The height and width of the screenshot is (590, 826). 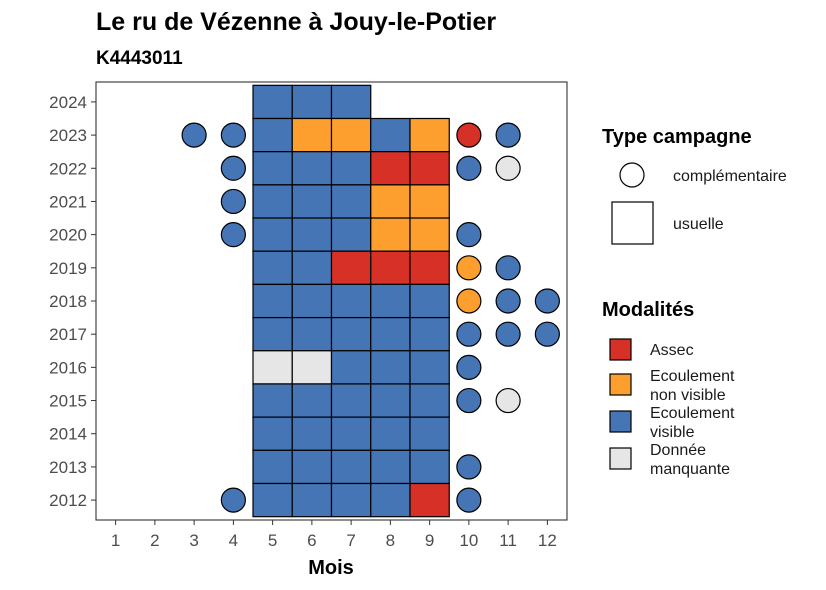 What do you see at coordinates (672, 432) in the screenshot?
I see `legend-label-ecoulement_visible-1: visible` at bounding box center [672, 432].